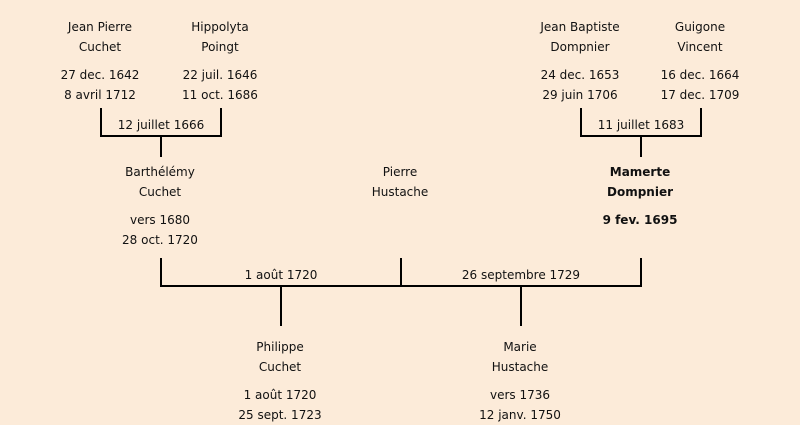  Describe the element at coordinates (220, 47) in the screenshot. I see `person-last-name: Poingt` at that location.